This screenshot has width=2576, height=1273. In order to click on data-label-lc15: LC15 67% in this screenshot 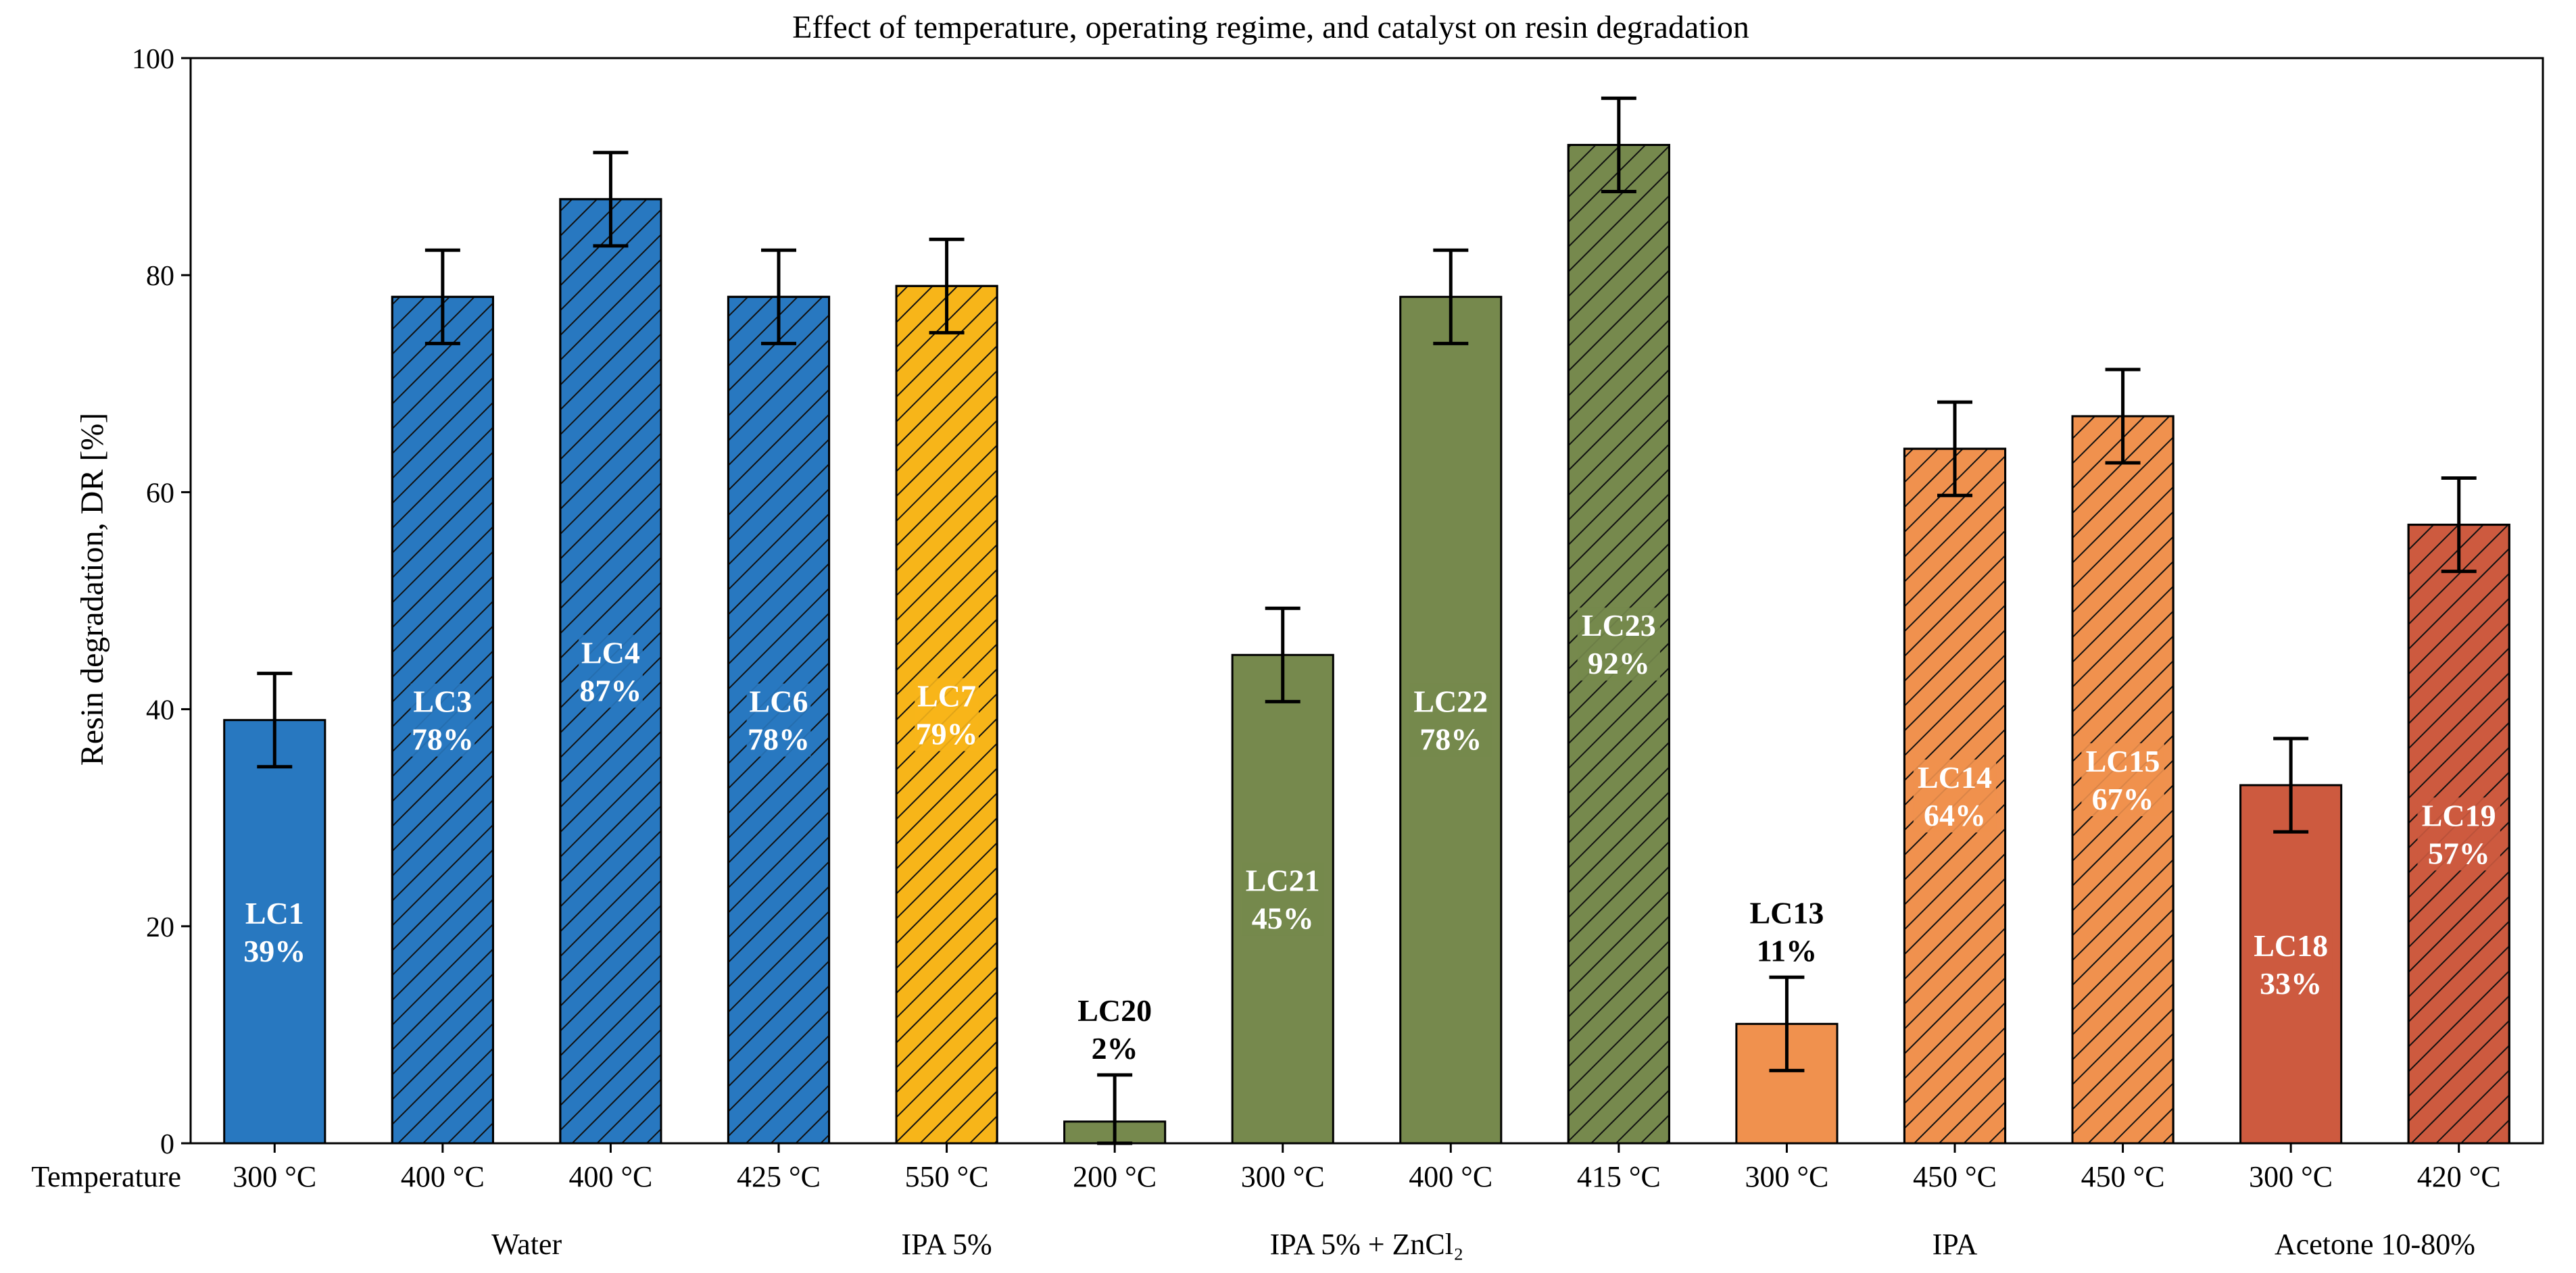, I will do `click(2123, 780)`.